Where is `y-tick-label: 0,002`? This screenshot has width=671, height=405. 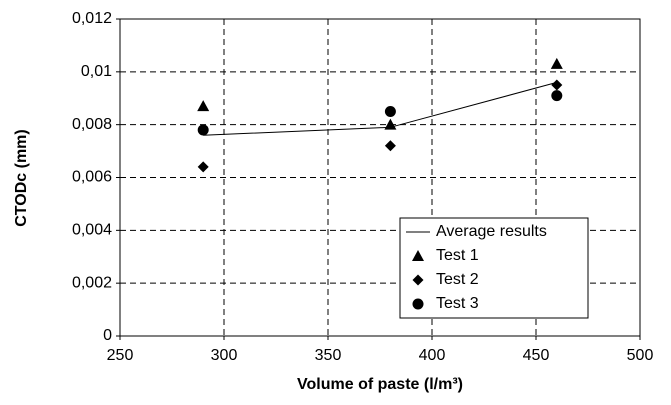
y-tick-label: 0,002 is located at coordinates (92, 282).